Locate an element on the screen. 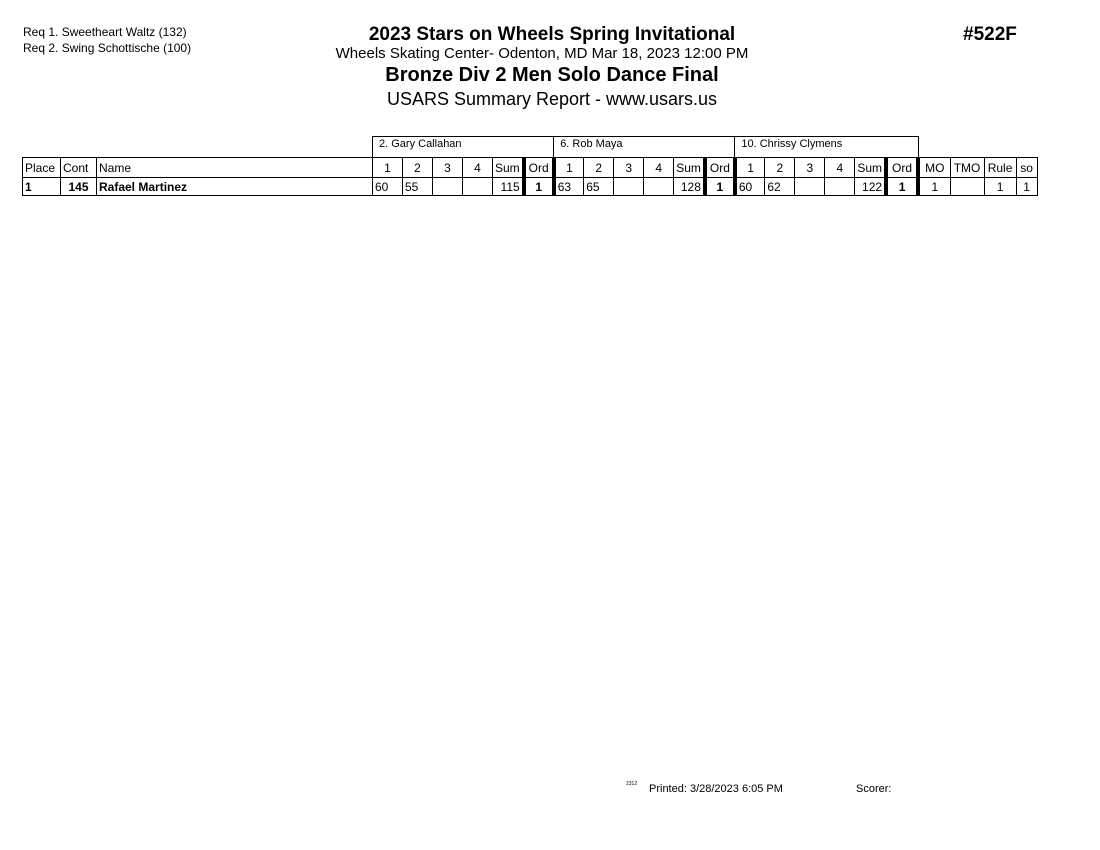 The width and height of the screenshot is (1100, 850). score-mark: 63 is located at coordinates (568, 186).